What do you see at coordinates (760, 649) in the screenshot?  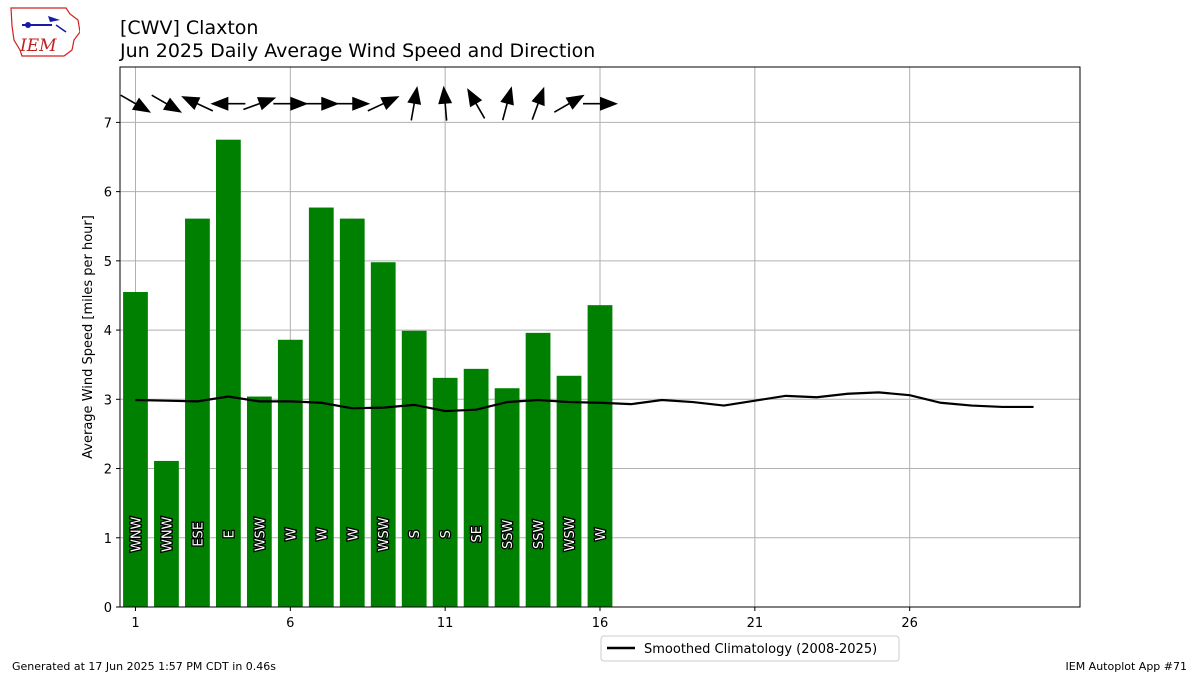 I see `legend-label: Smoothed Climatology (2008-2025)` at bounding box center [760, 649].